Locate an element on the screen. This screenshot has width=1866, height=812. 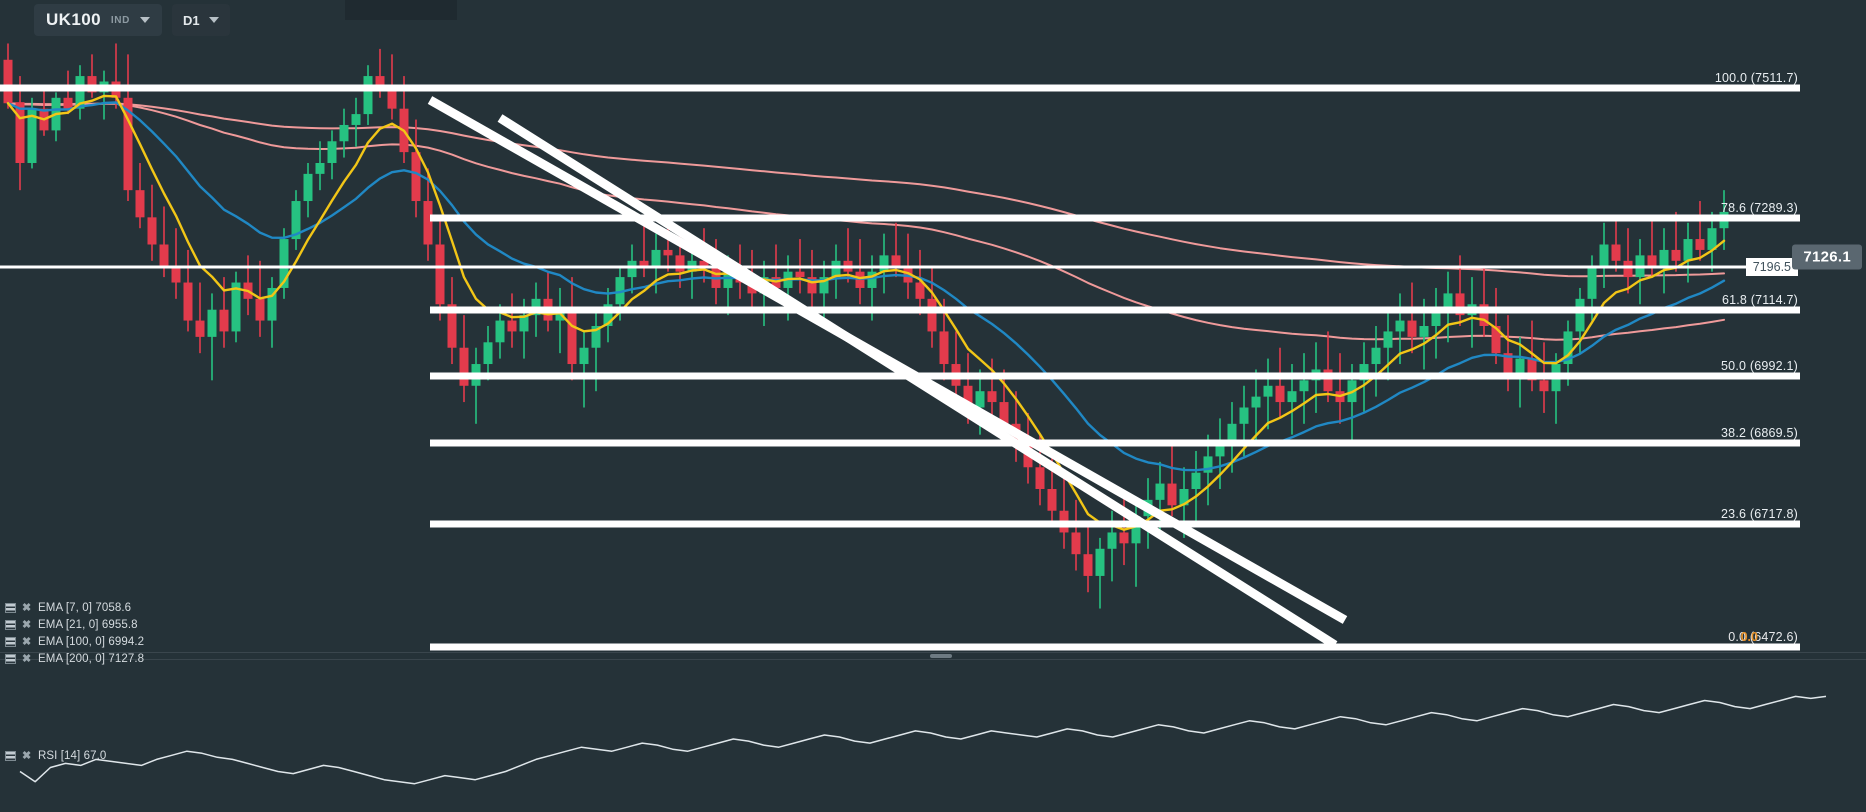
legend-row: ✖ RSI [14] 67.0 is located at coordinates (55, 755).